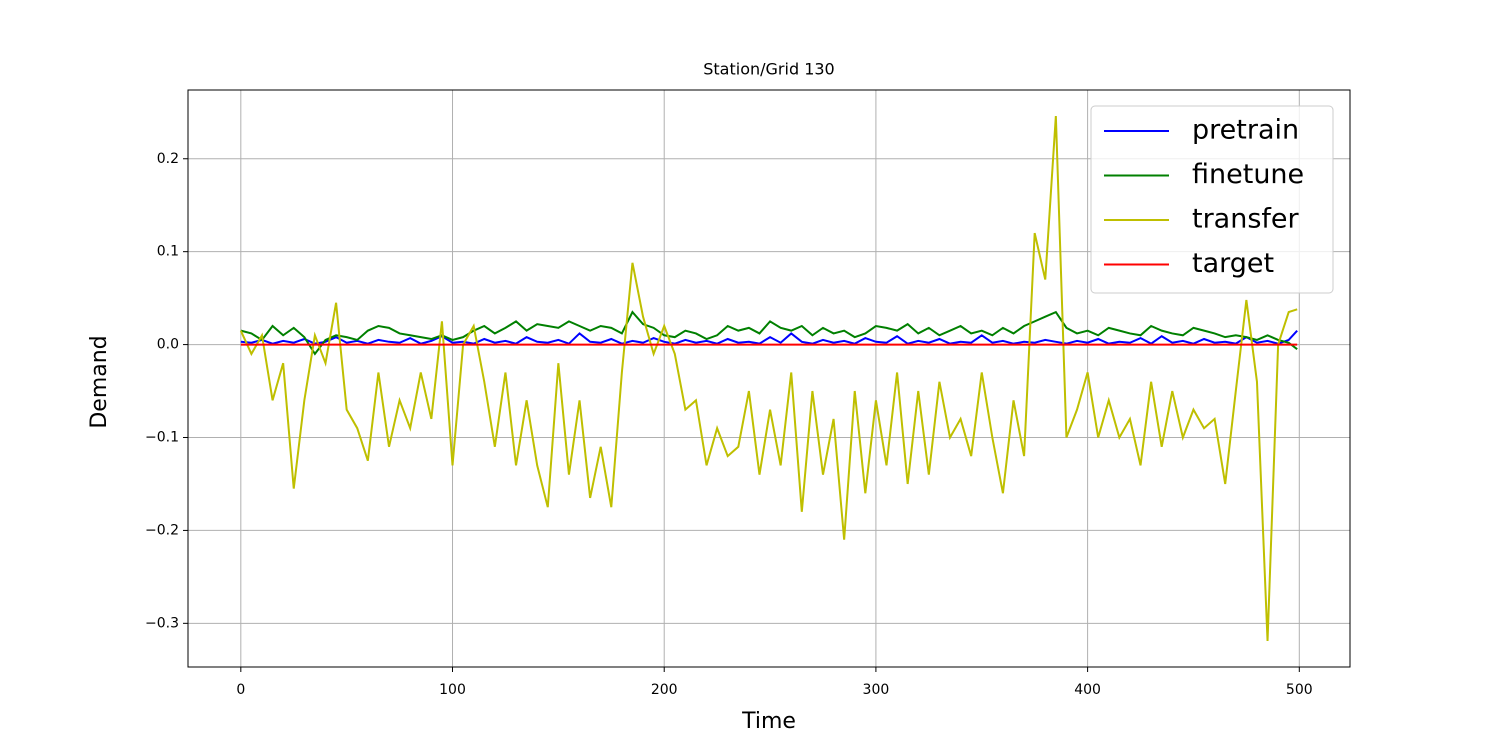 The image size is (1500, 750). Describe the element at coordinates (1212, 199) in the screenshot. I see `legend-box` at that location.